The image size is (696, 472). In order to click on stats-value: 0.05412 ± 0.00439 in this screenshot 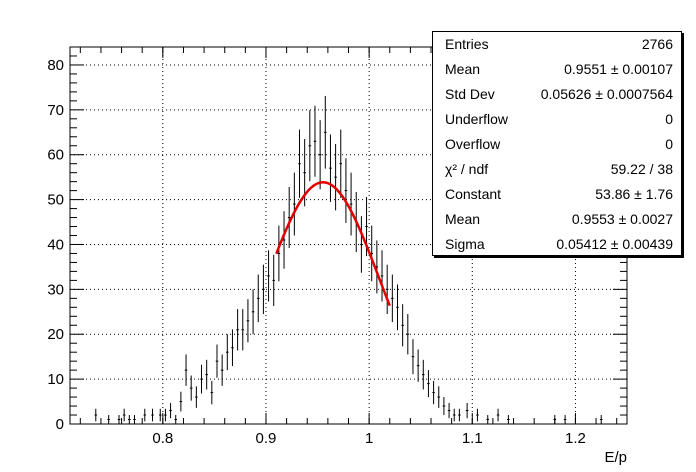, I will do `click(614, 244)`.